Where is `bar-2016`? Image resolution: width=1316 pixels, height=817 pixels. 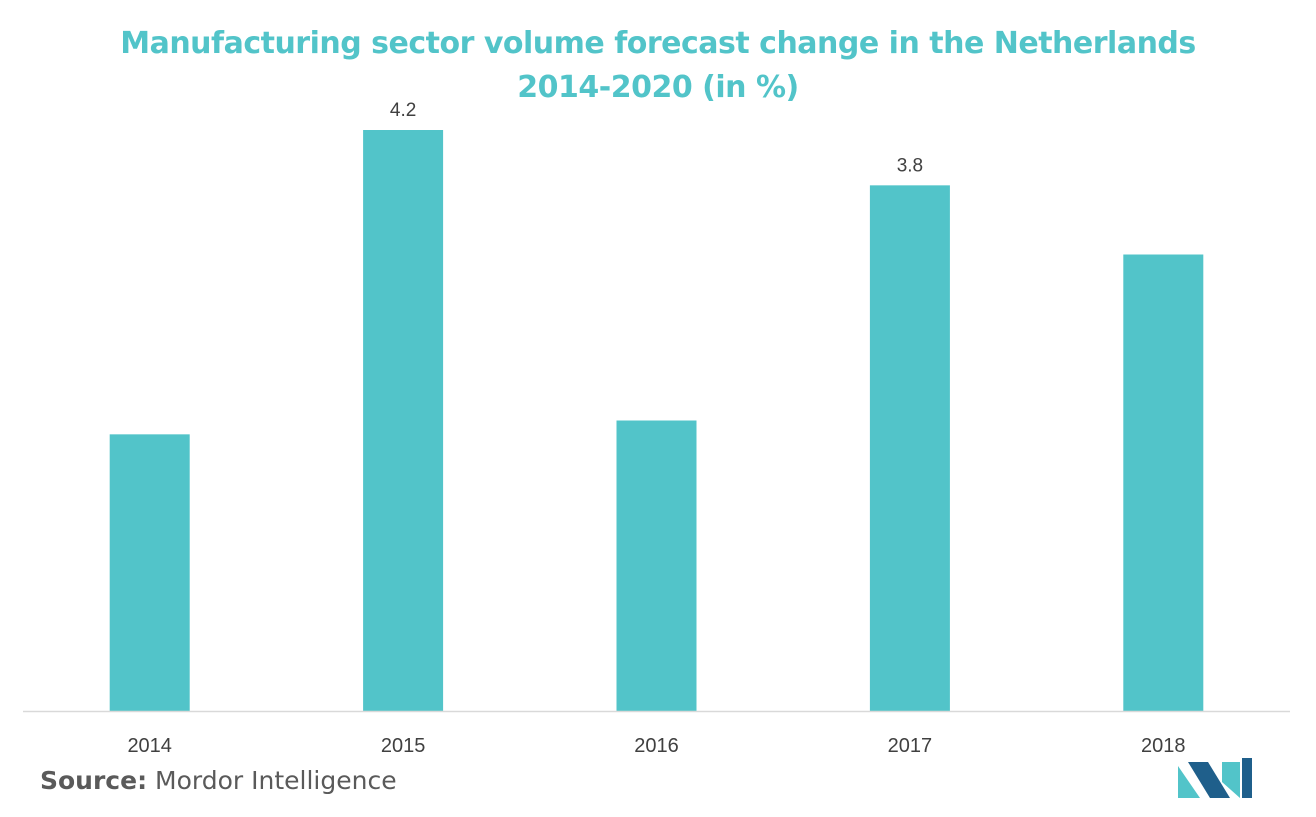
bar-2016 is located at coordinates (656, 565).